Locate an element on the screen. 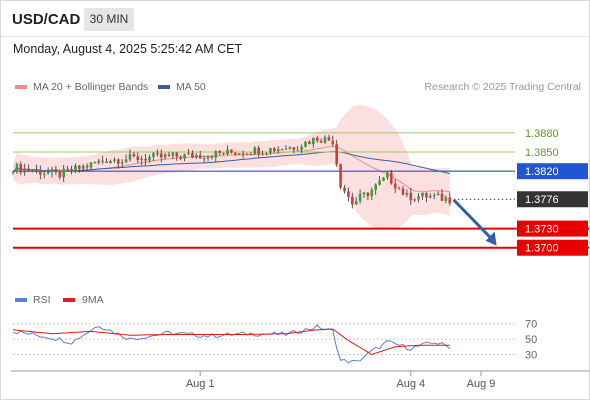 The height and width of the screenshot is (400, 590). level-tag-1.3700 is located at coordinates (552, 247).